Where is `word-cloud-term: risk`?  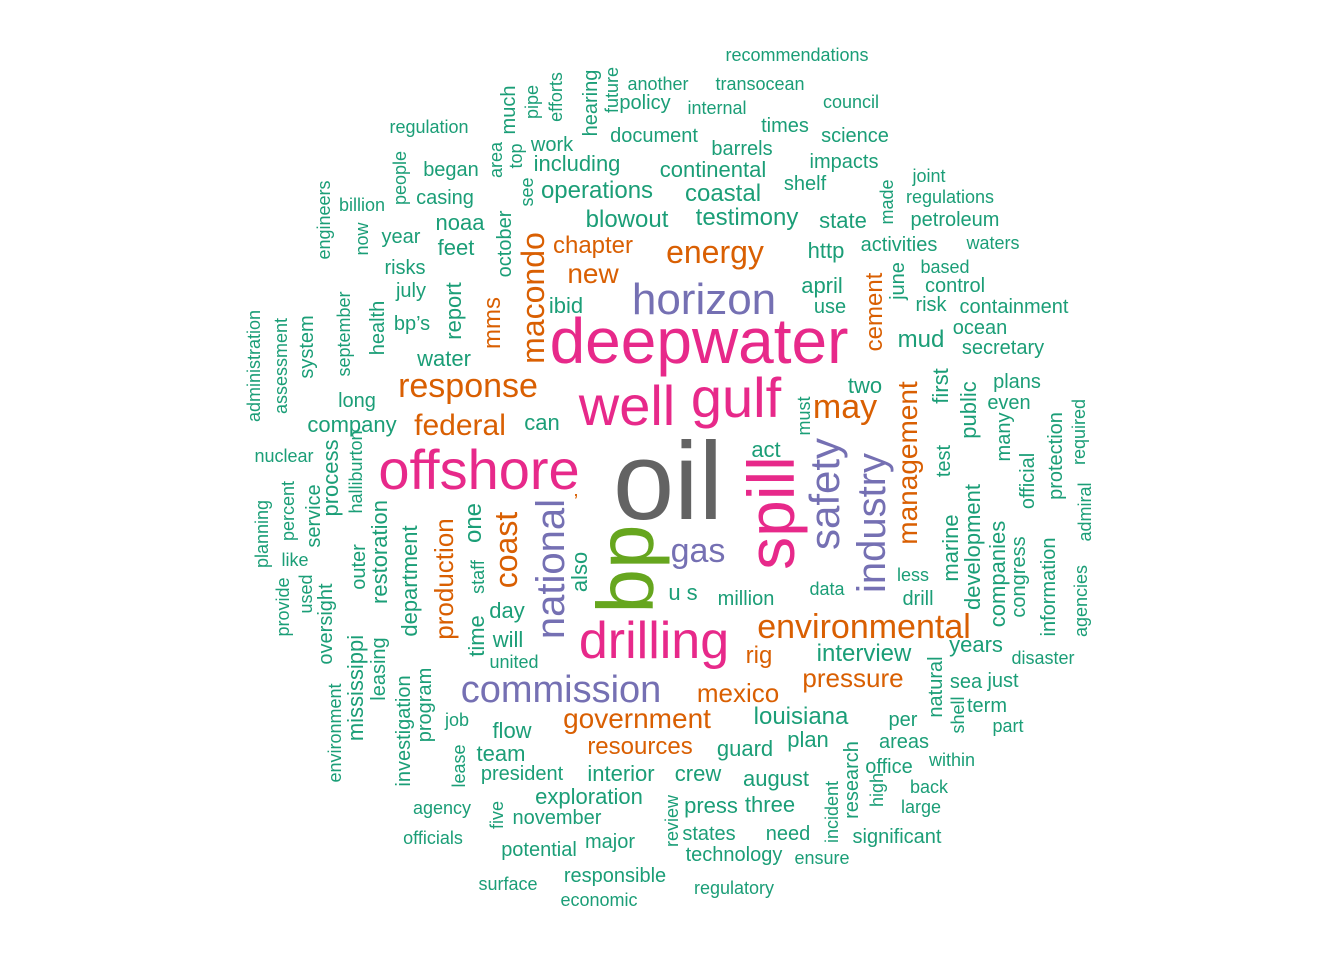
word-cloud-term: risk is located at coordinates (931, 305).